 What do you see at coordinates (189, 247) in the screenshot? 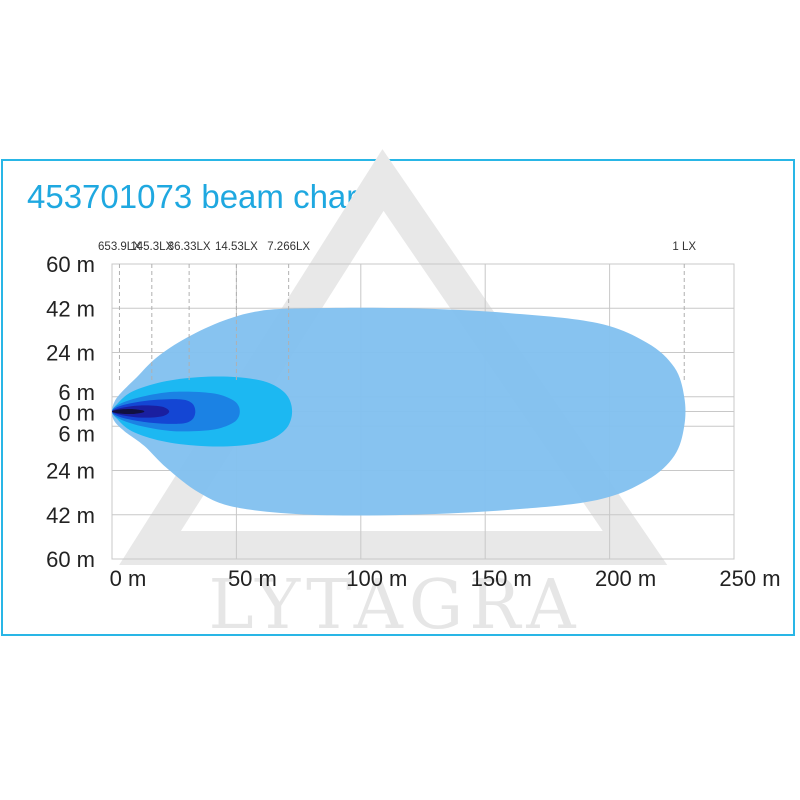
I see `isolux-label: 36.33LX` at bounding box center [189, 247].